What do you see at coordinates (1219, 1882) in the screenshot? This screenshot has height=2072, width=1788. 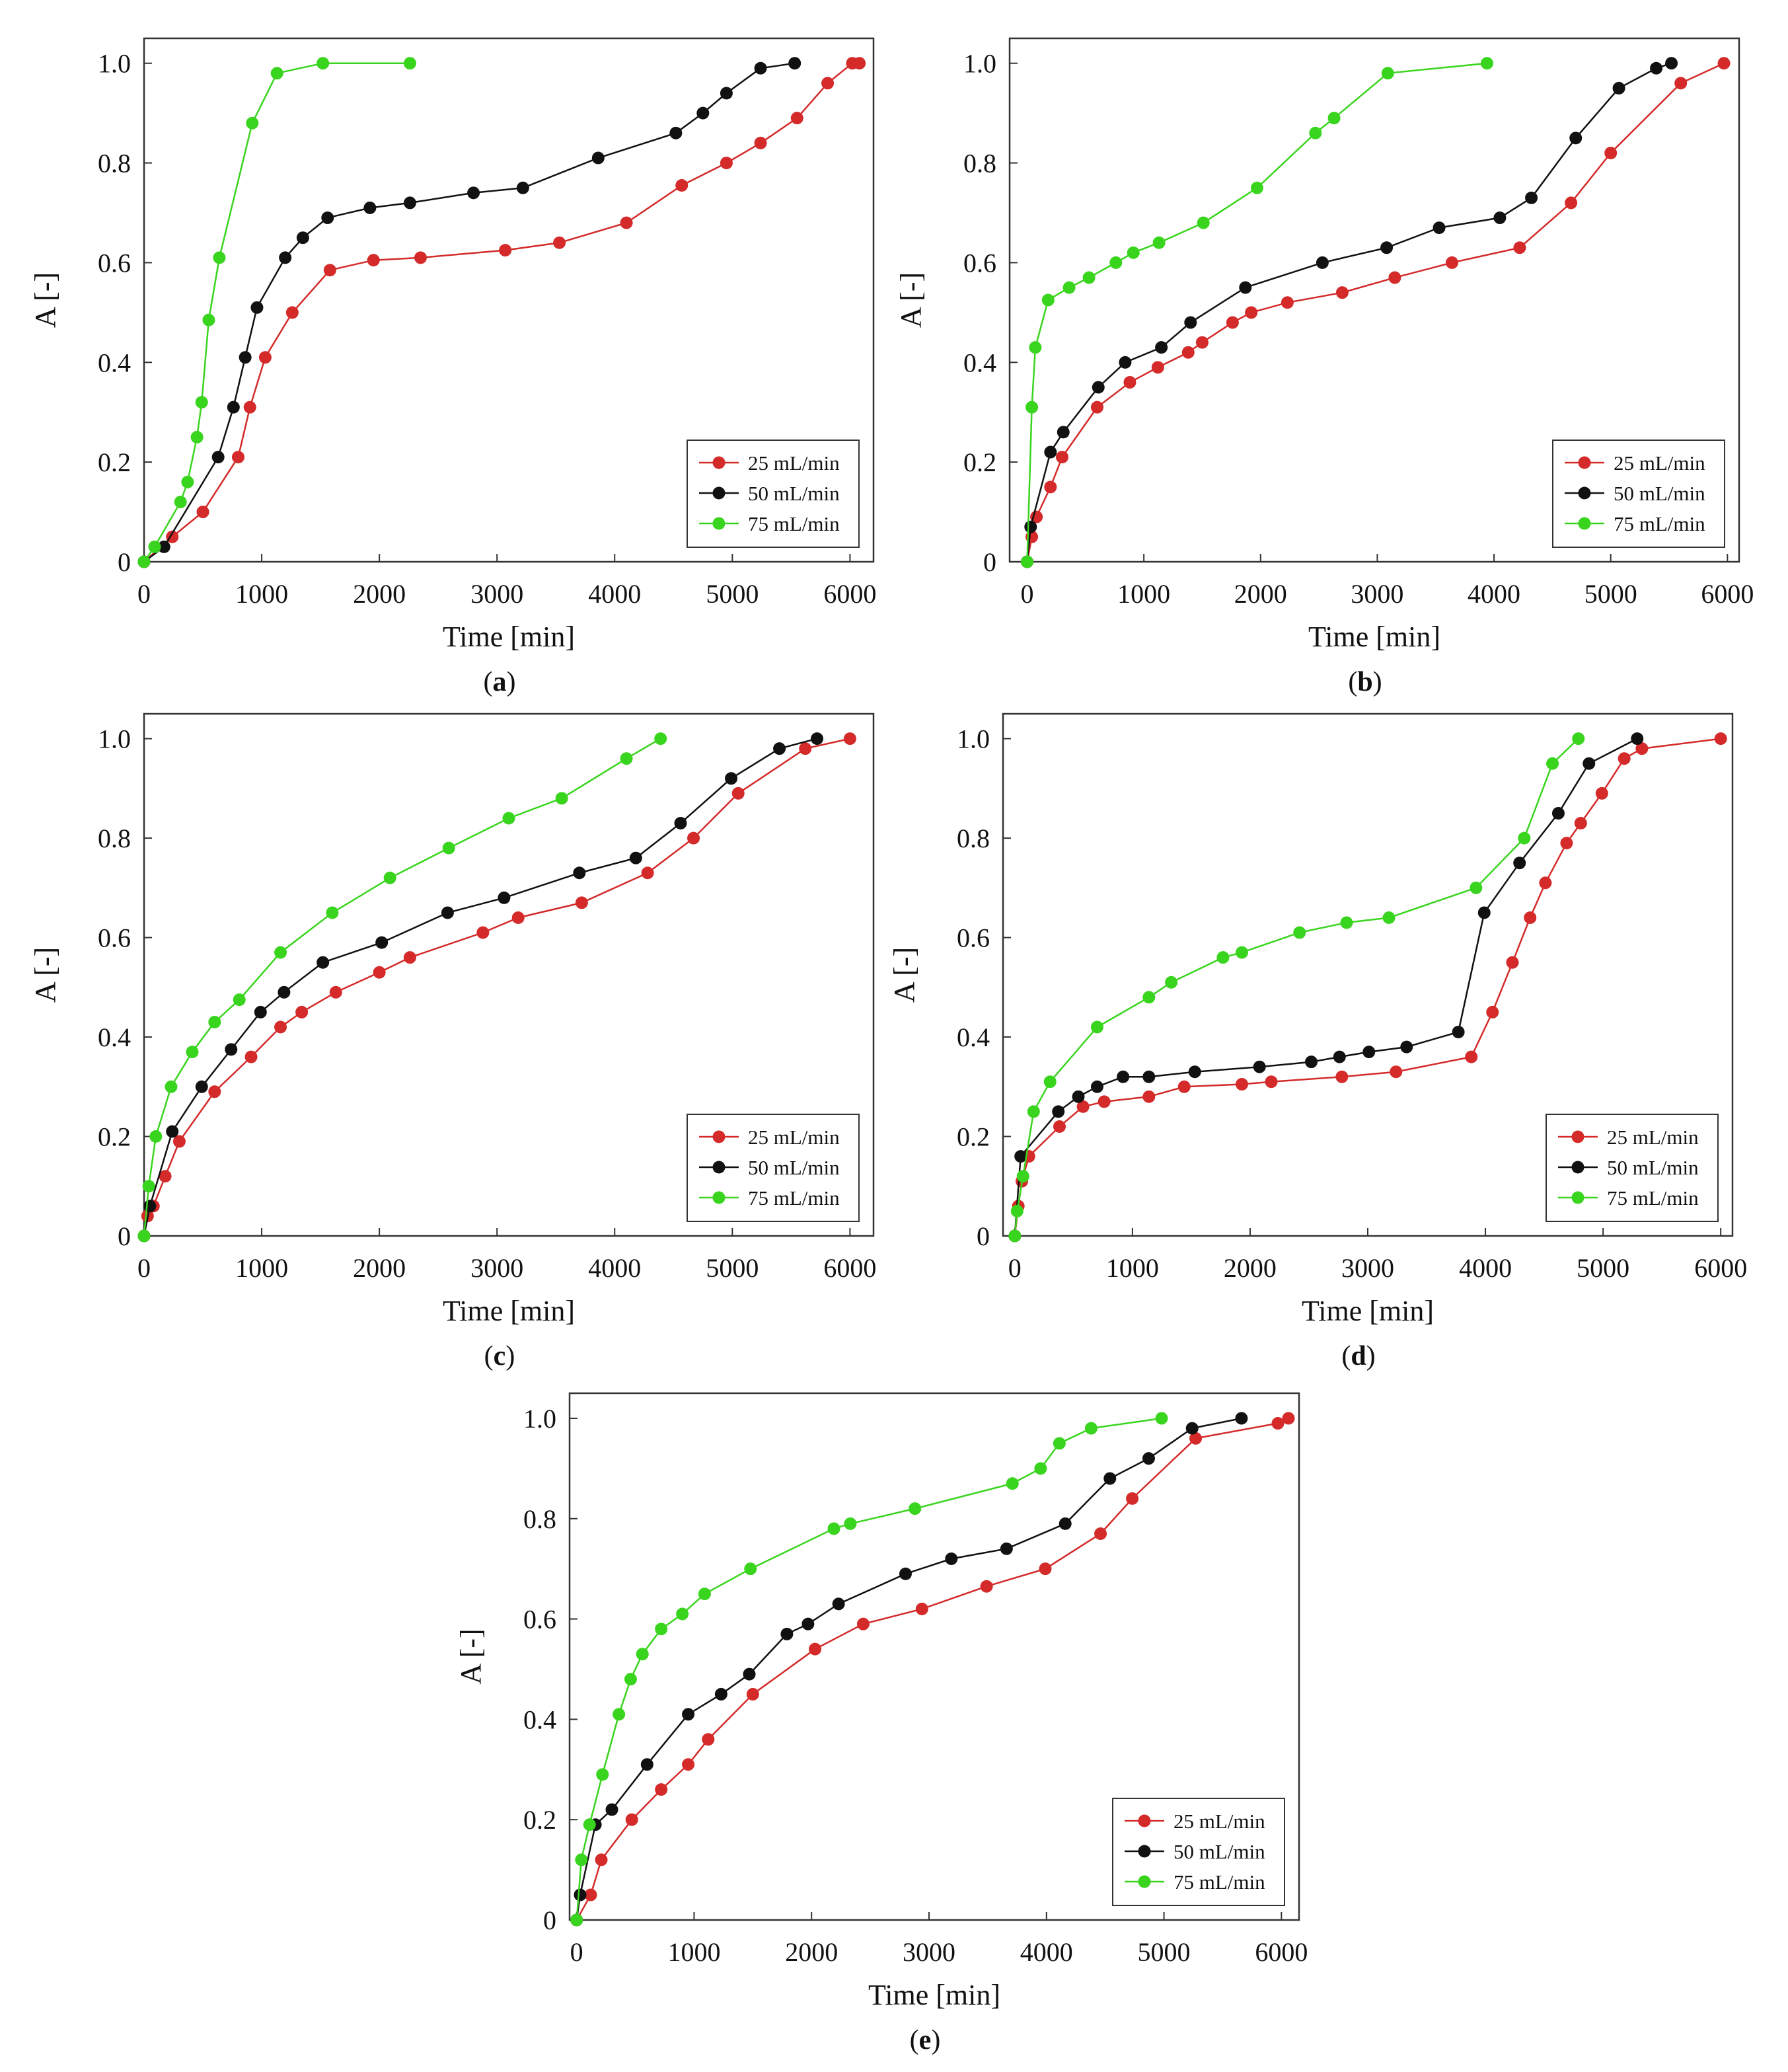 I see `legend-label: 75 mL/min` at bounding box center [1219, 1882].